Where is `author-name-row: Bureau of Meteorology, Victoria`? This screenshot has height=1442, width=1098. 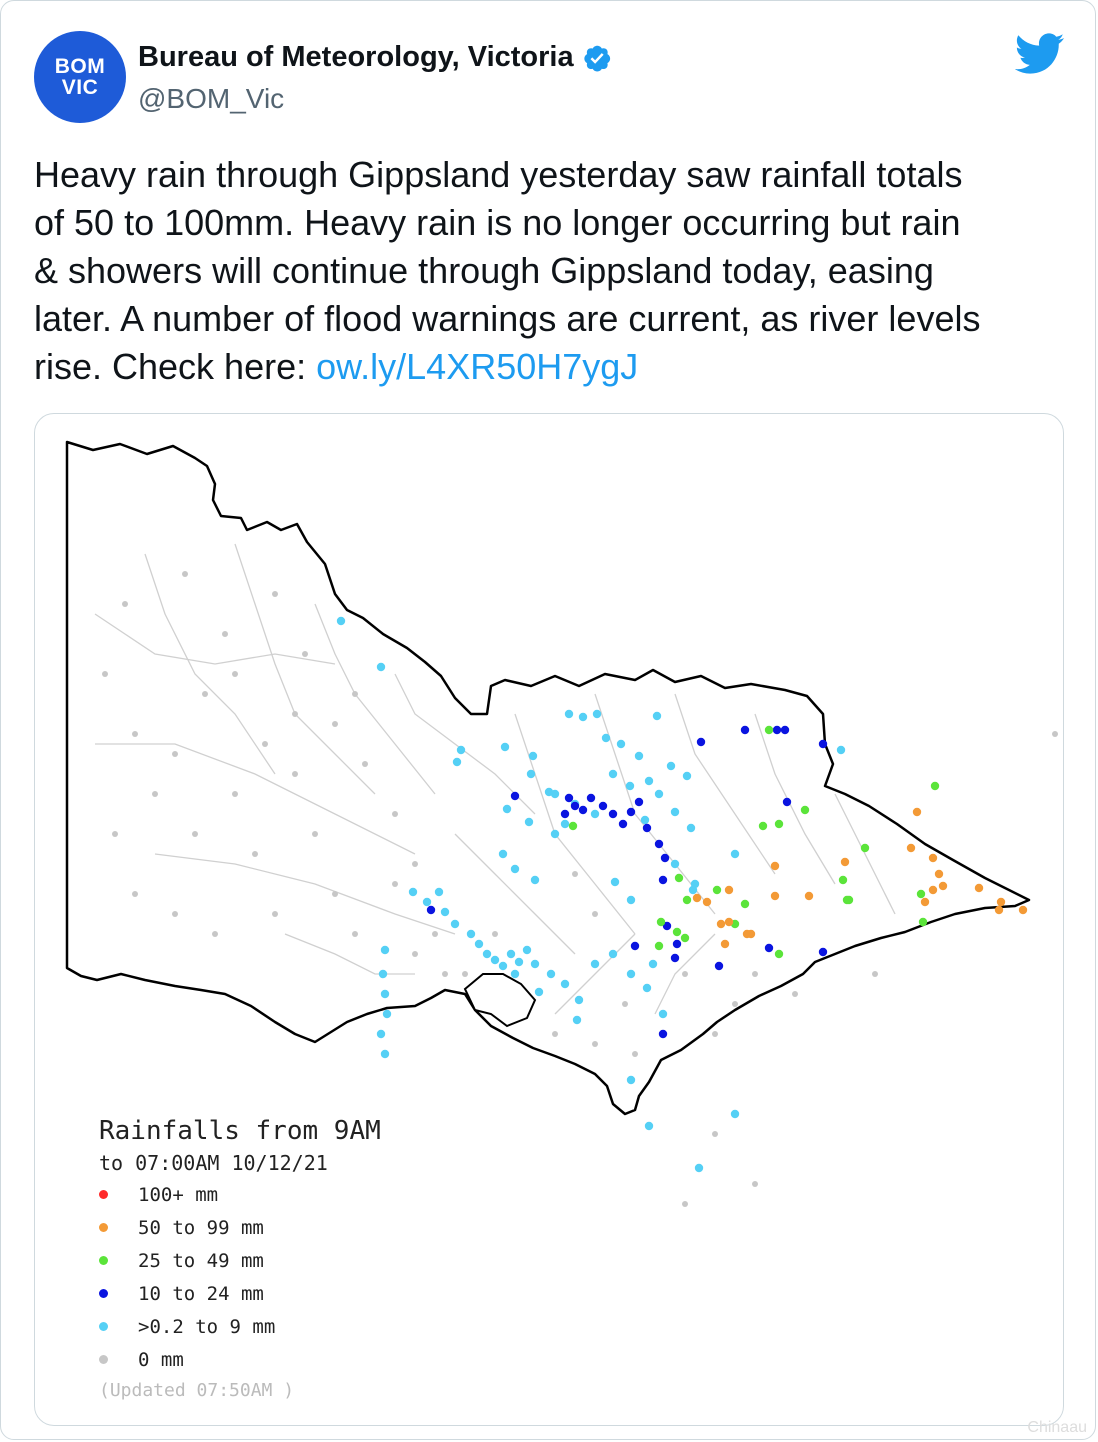 author-name-row: Bureau of Meteorology, Victoria is located at coordinates (375, 57).